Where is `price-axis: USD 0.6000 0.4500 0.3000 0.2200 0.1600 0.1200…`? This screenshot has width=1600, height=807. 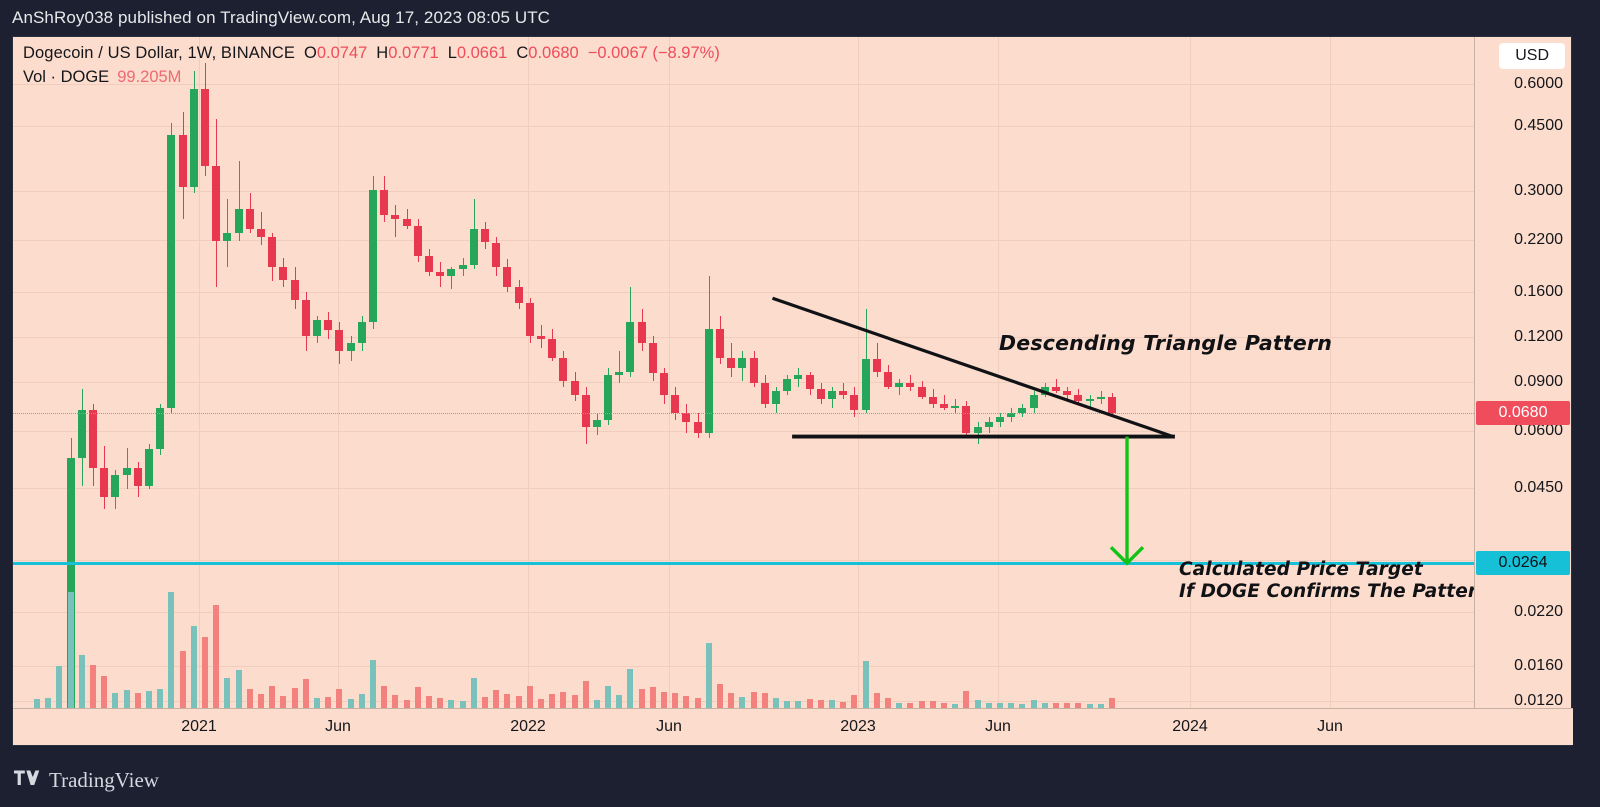 price-axis: USD 0.6000 0.4500 0.3000 0.2200 0.1600 0.1200… is located at coordinates (1522, 373).